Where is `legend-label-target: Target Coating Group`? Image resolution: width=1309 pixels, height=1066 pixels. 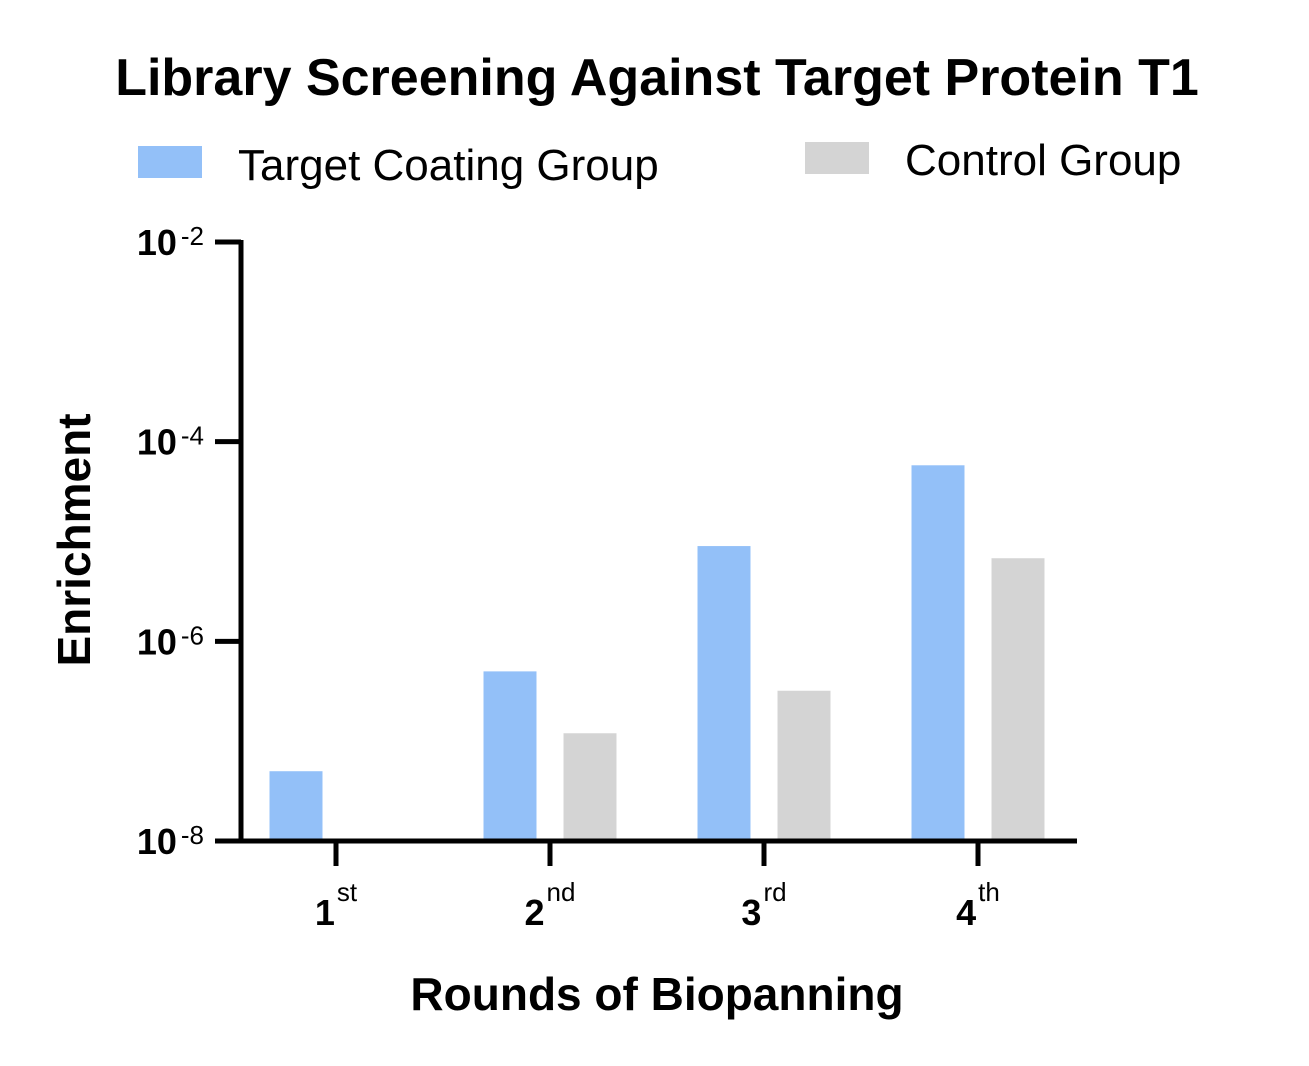
legend-label-target: Target Coating Group is located at coordinates (448, 165).